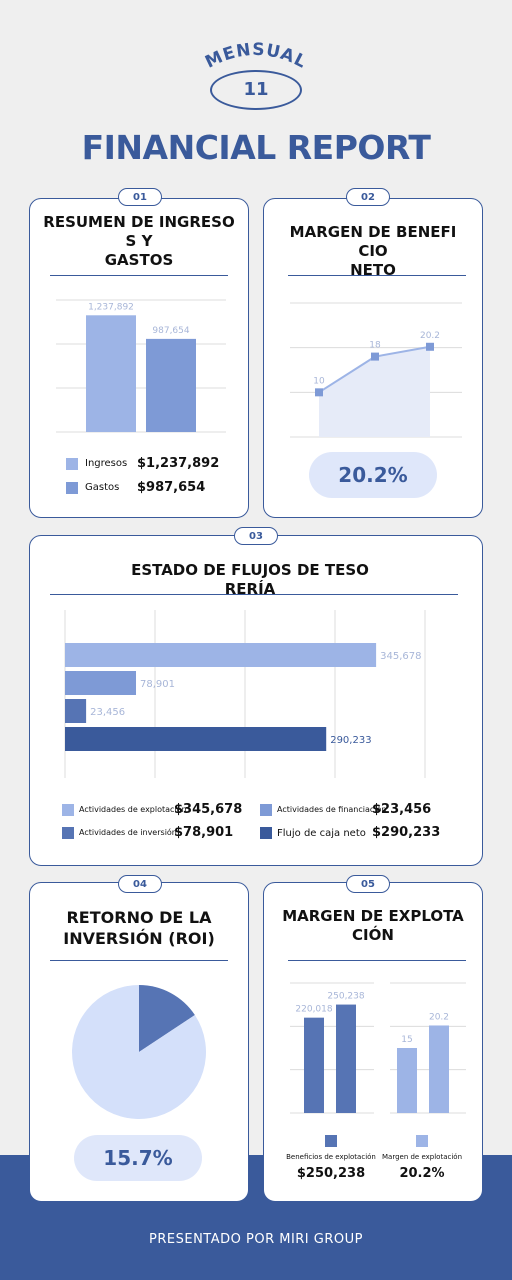 This screenshot has width=512, height=1280. What do you see at coordinates (256, 1239) in the screenshot?
I see `footer-text: PRESENTADO POR MIRI GROUP` at bounding box center [256, 1239].